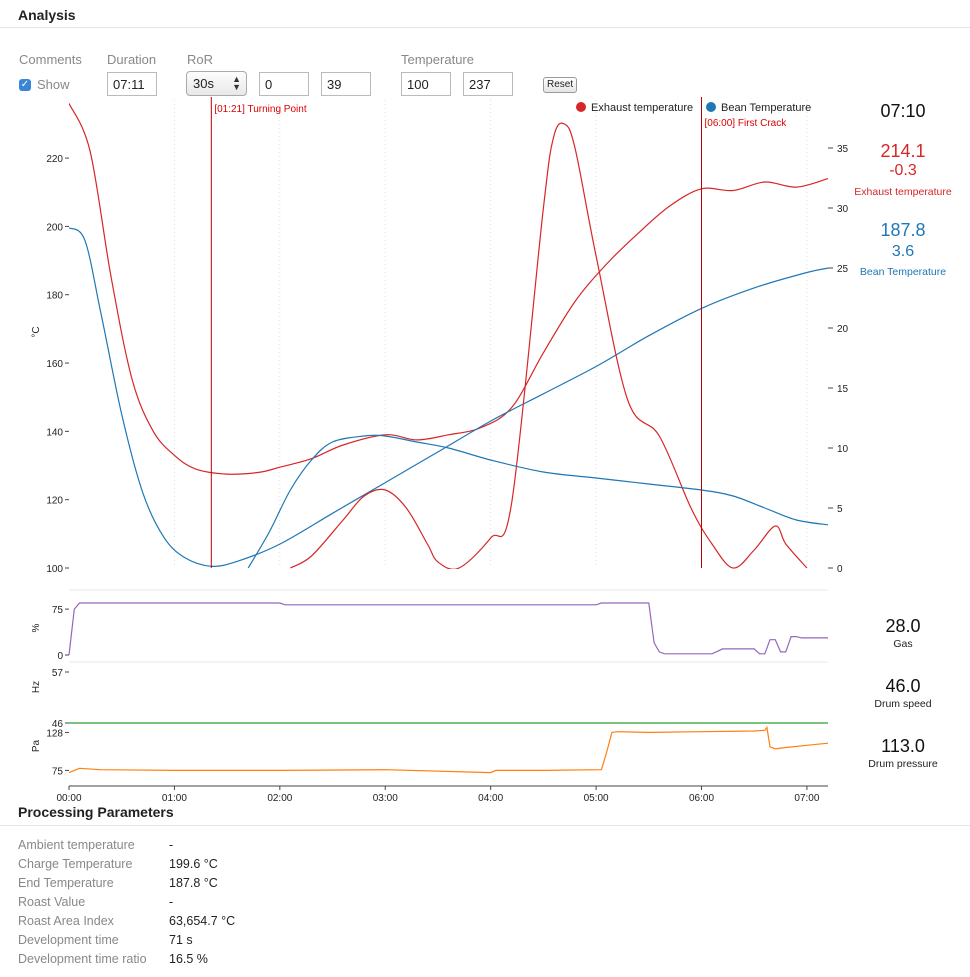 Image resolution: width=970 pixels, height=977 pixels. I want to click on drum-speed-axis-label: Hz, so click(36, 687).